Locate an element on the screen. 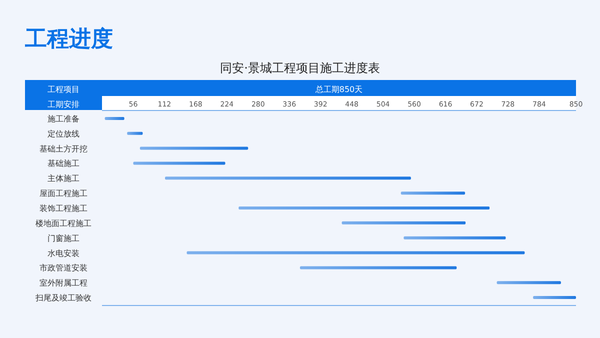 Image resolution: width=600 pixels, height=338 pixels. y-tick-label: 水电安装 is located at coordinates (64, 253).